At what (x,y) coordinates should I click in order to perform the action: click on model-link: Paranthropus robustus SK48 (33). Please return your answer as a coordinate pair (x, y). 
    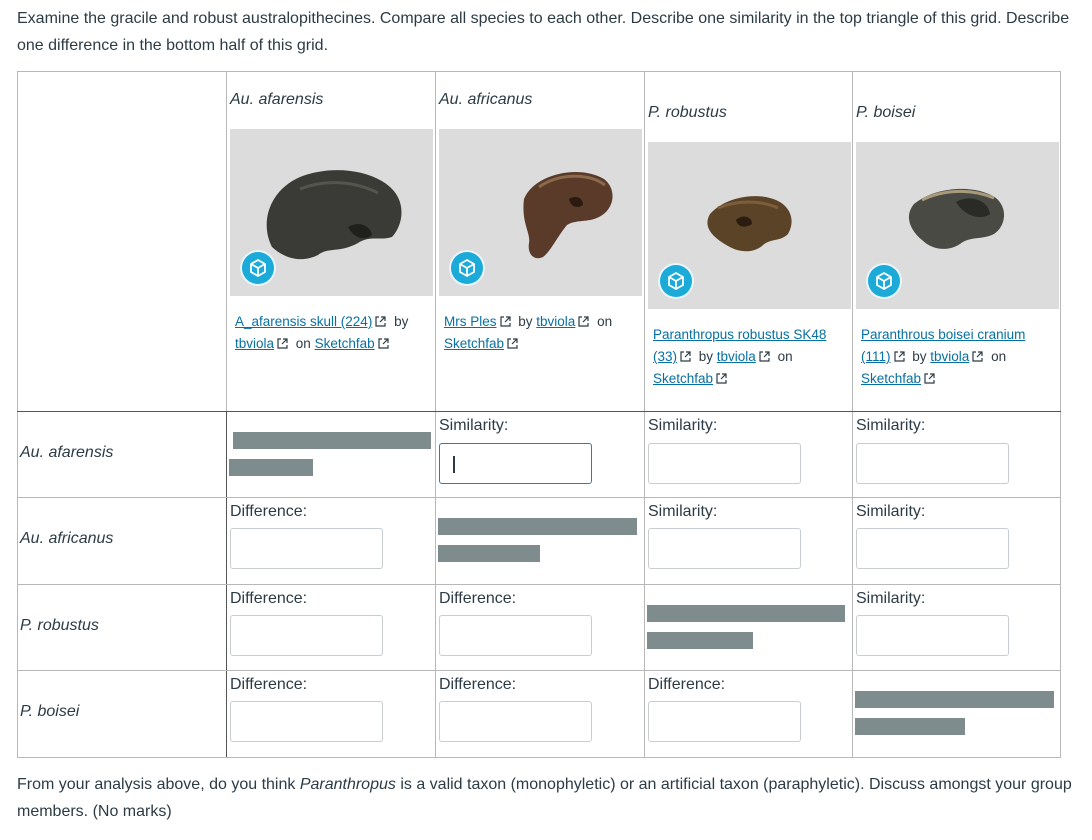
    Looking at the image, I should click on (740, 345).